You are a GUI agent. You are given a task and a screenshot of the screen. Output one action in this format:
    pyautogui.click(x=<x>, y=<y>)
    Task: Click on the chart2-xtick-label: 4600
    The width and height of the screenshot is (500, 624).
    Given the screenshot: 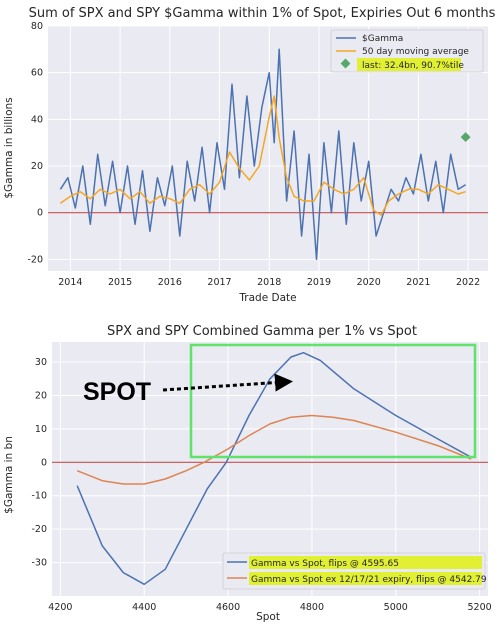 What is the action you would take?
    pyautogui.click(x=228, y=607)
    